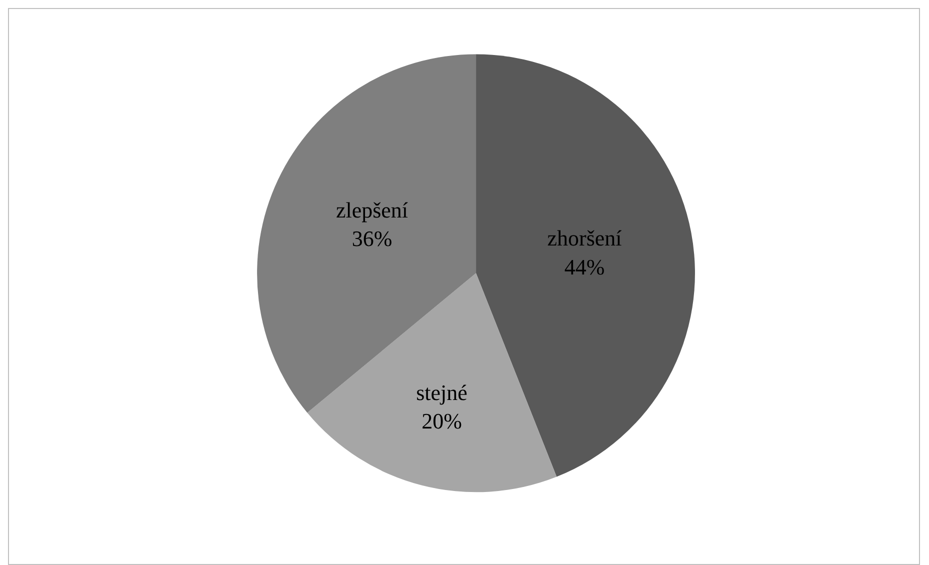 This screenshot has width=929, height=565. Describe the element at coordinates (372, 209) in the screenshot. I see `slice-label: zlepšení` at that location.